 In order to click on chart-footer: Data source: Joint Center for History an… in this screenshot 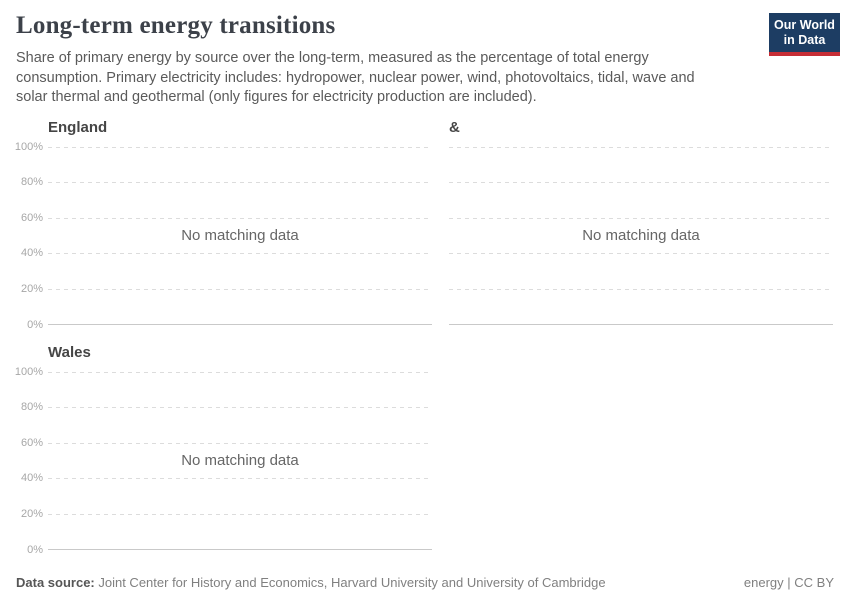, I will do `click(425, 582)`.